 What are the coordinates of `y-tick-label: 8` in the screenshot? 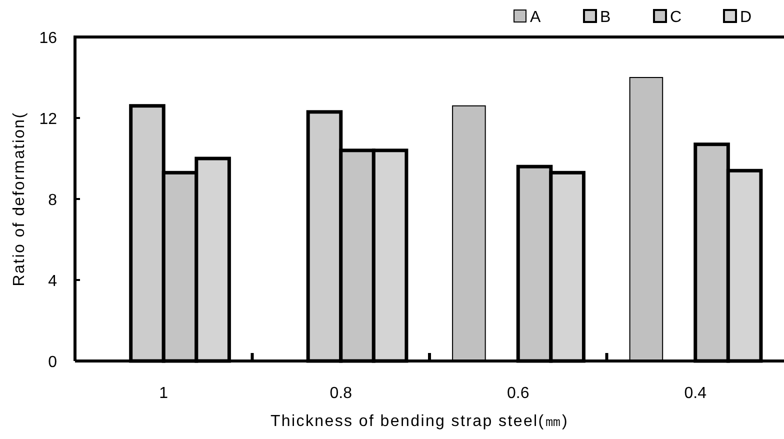 It's located at (53, 200).